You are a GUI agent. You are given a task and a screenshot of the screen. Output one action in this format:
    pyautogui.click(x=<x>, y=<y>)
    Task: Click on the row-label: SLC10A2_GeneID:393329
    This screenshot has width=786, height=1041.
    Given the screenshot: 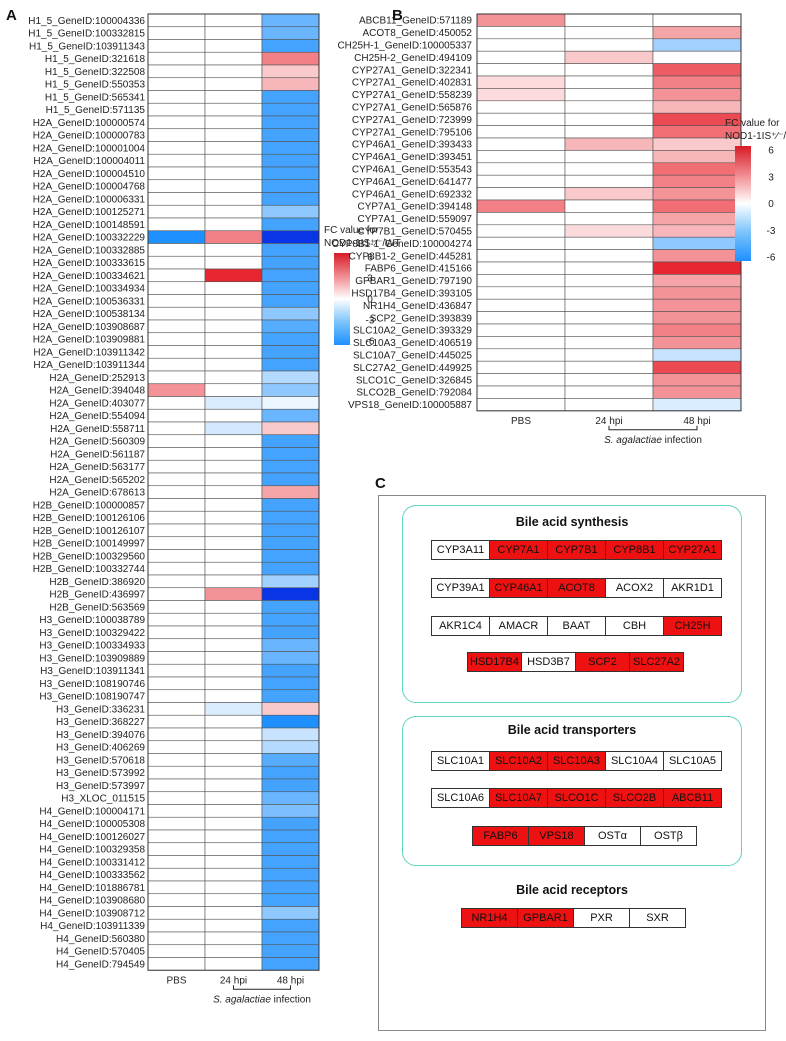 What is the action you would take?
    pyautogui.click(x=412, y=331)
    